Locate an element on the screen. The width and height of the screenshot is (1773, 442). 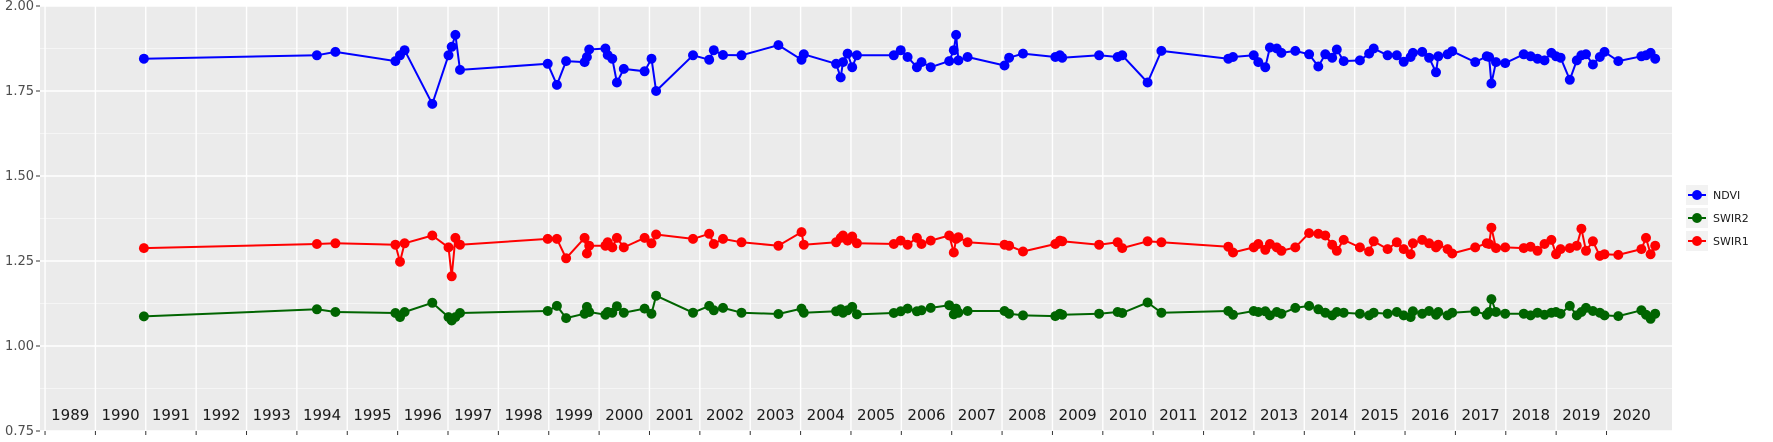
x-year-label: 2006 is located at coordinates (926, 415).